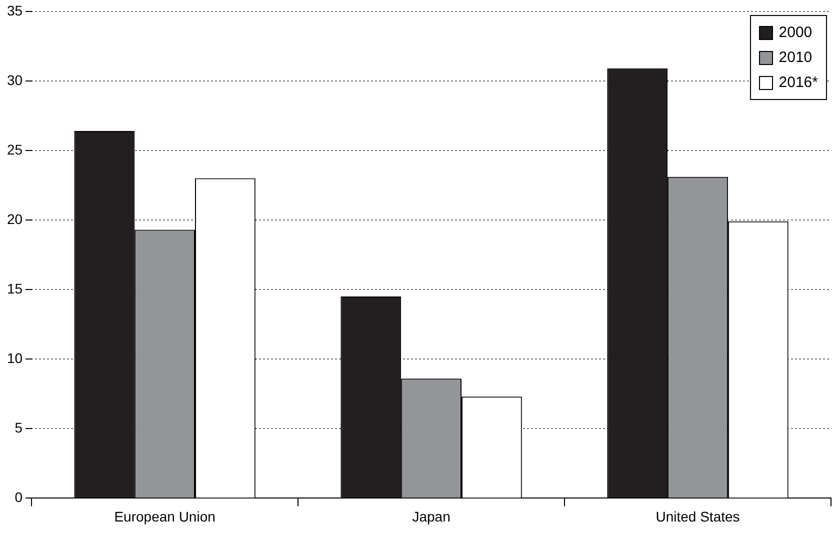  What do you see at coordinates (18, 497) in the screenshot?
I see `y-tick-label: 0` at bounding box center [18, 497].